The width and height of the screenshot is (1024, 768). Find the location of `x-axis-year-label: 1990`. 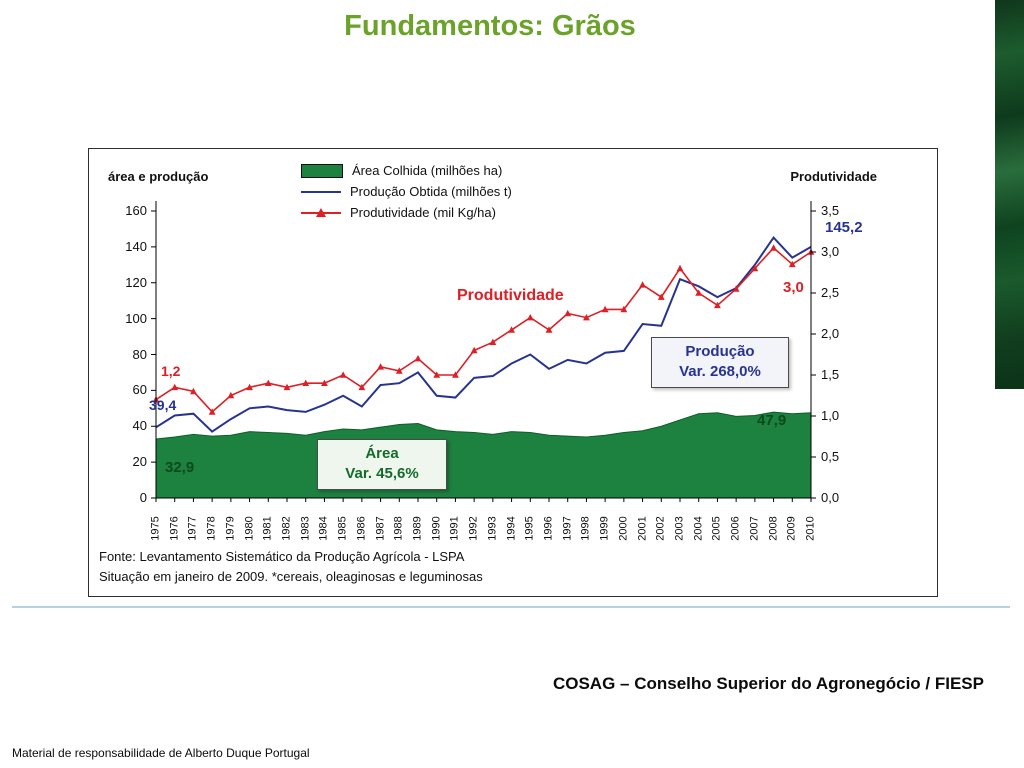

x-axis-year-label: 1990 is located at coordinates (436, 528).